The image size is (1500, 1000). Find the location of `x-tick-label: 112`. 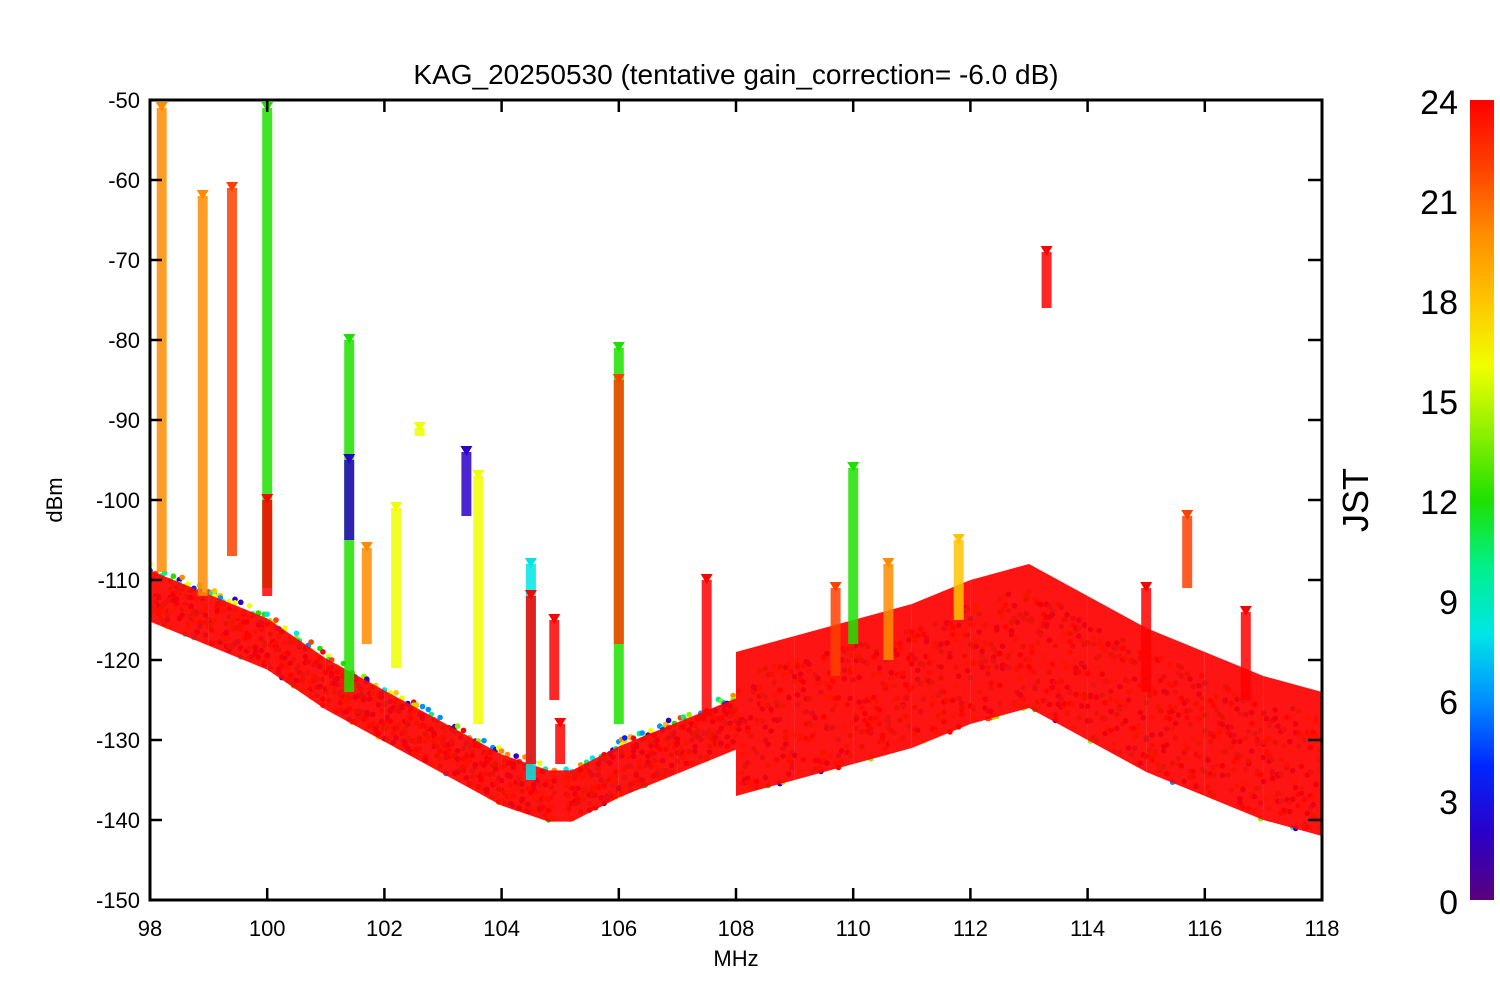

x-tick-label: 112 is located at coordinates (970, 928).